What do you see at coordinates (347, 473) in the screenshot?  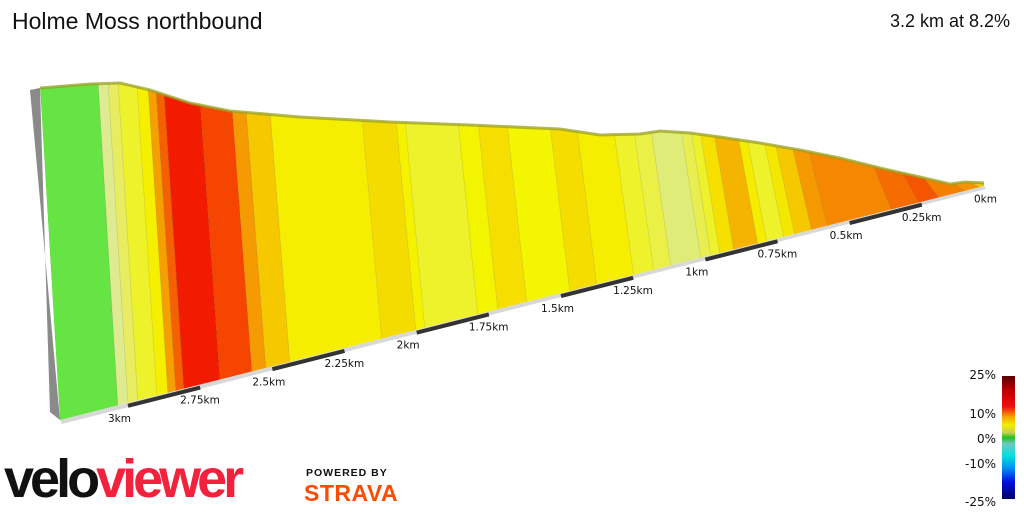 I see `powered-by-label: POWERED BY` at bounding box center [347, 473].